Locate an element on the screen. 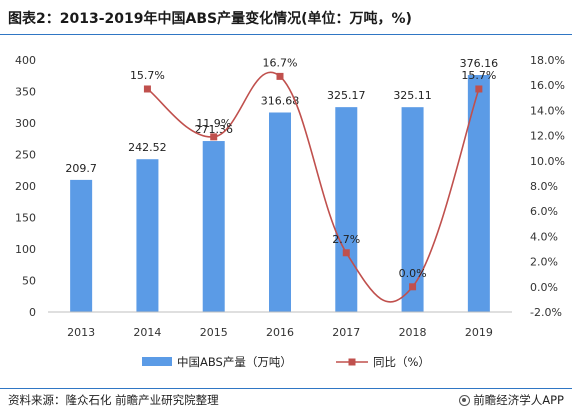 The image size is (572, 417). left-tick-label: 150 is located at coordinates (25, 218).